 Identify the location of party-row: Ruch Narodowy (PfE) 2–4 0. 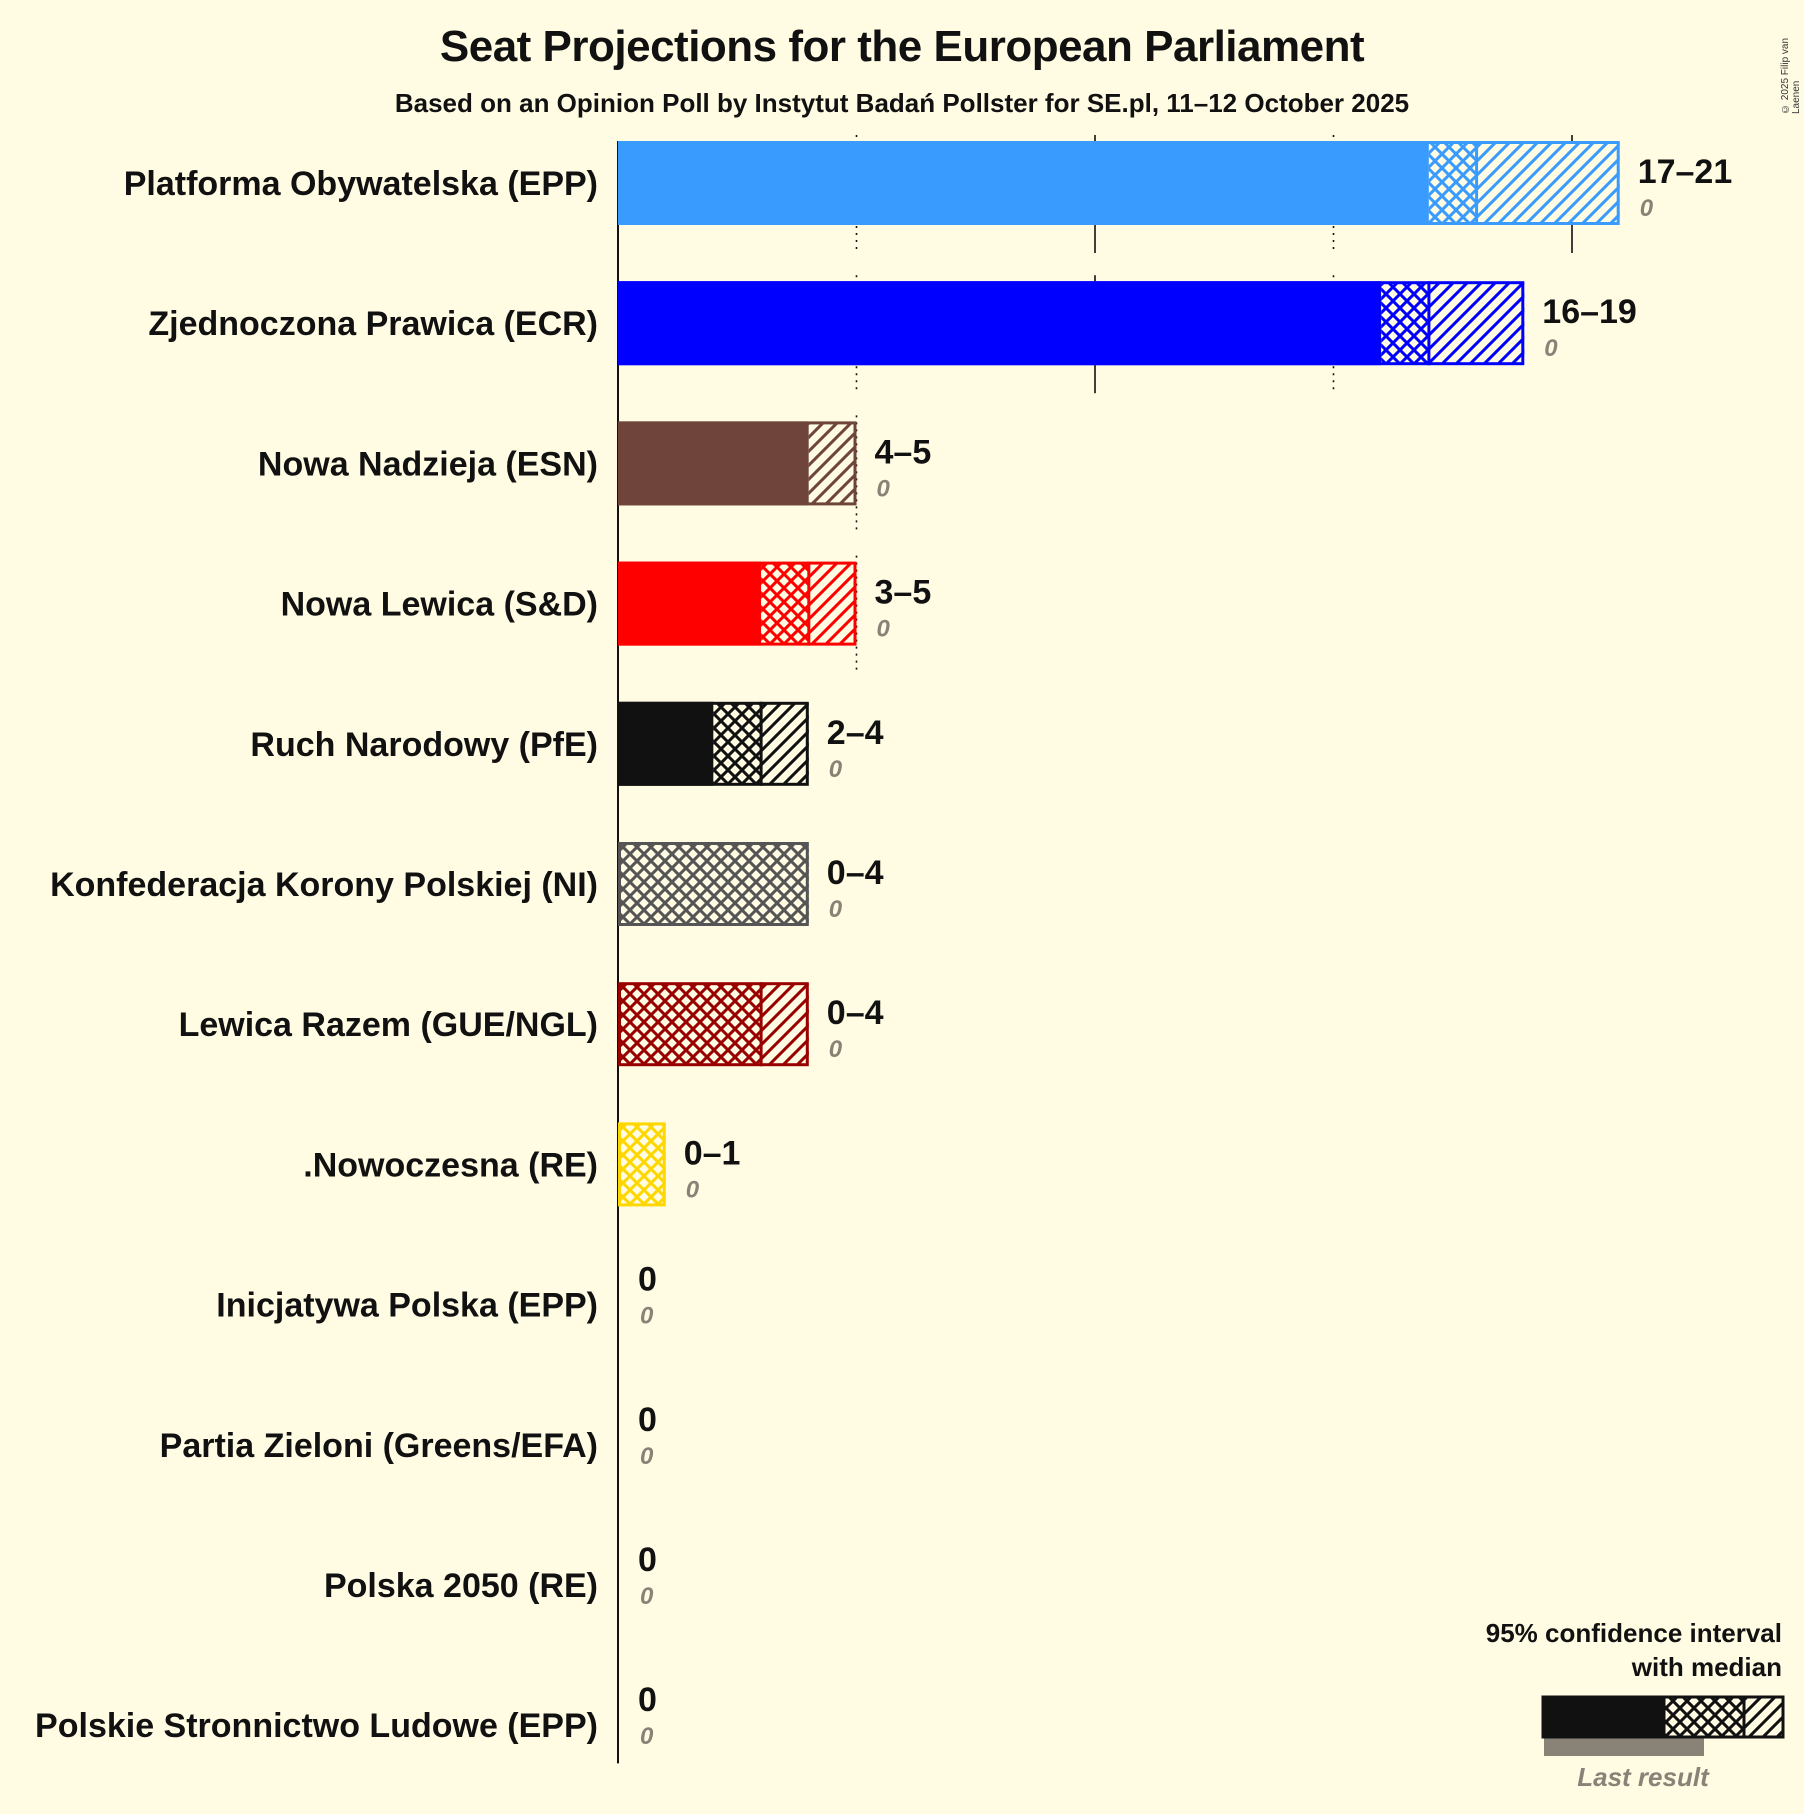
(567, 743).